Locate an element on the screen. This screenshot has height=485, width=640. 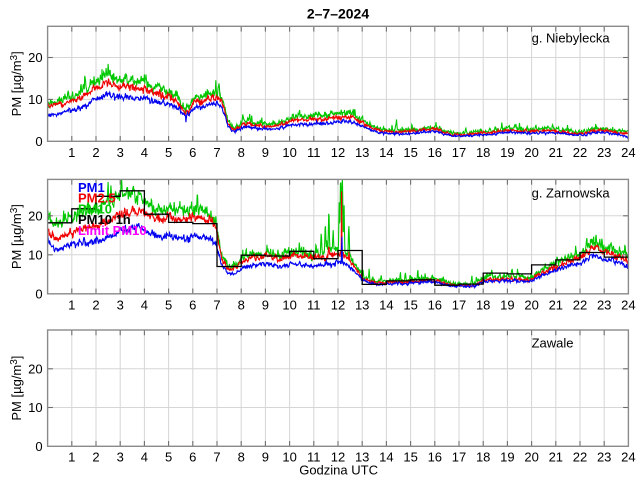
svg-text: PM10 1h is located at coordinates (104, 219).